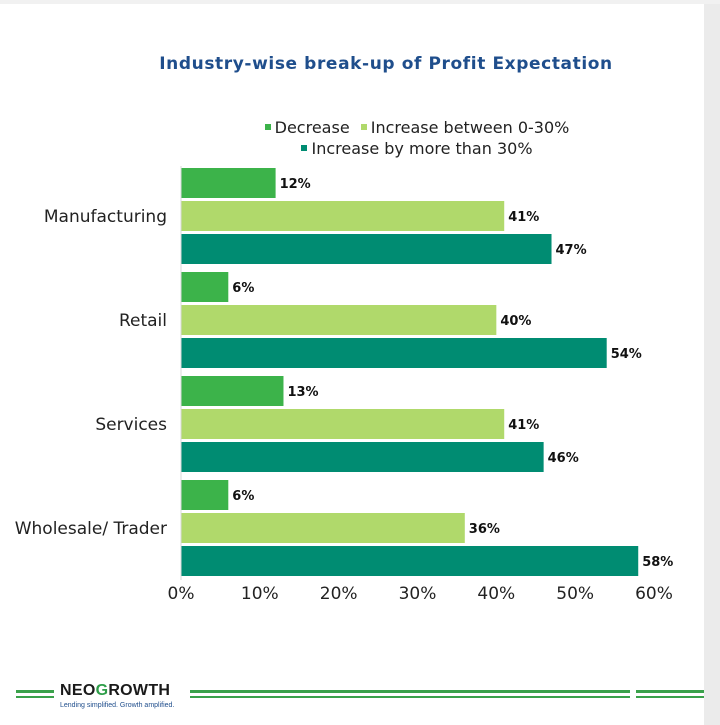  I want to click on category-label: Manufacturing, so click(105, 217).